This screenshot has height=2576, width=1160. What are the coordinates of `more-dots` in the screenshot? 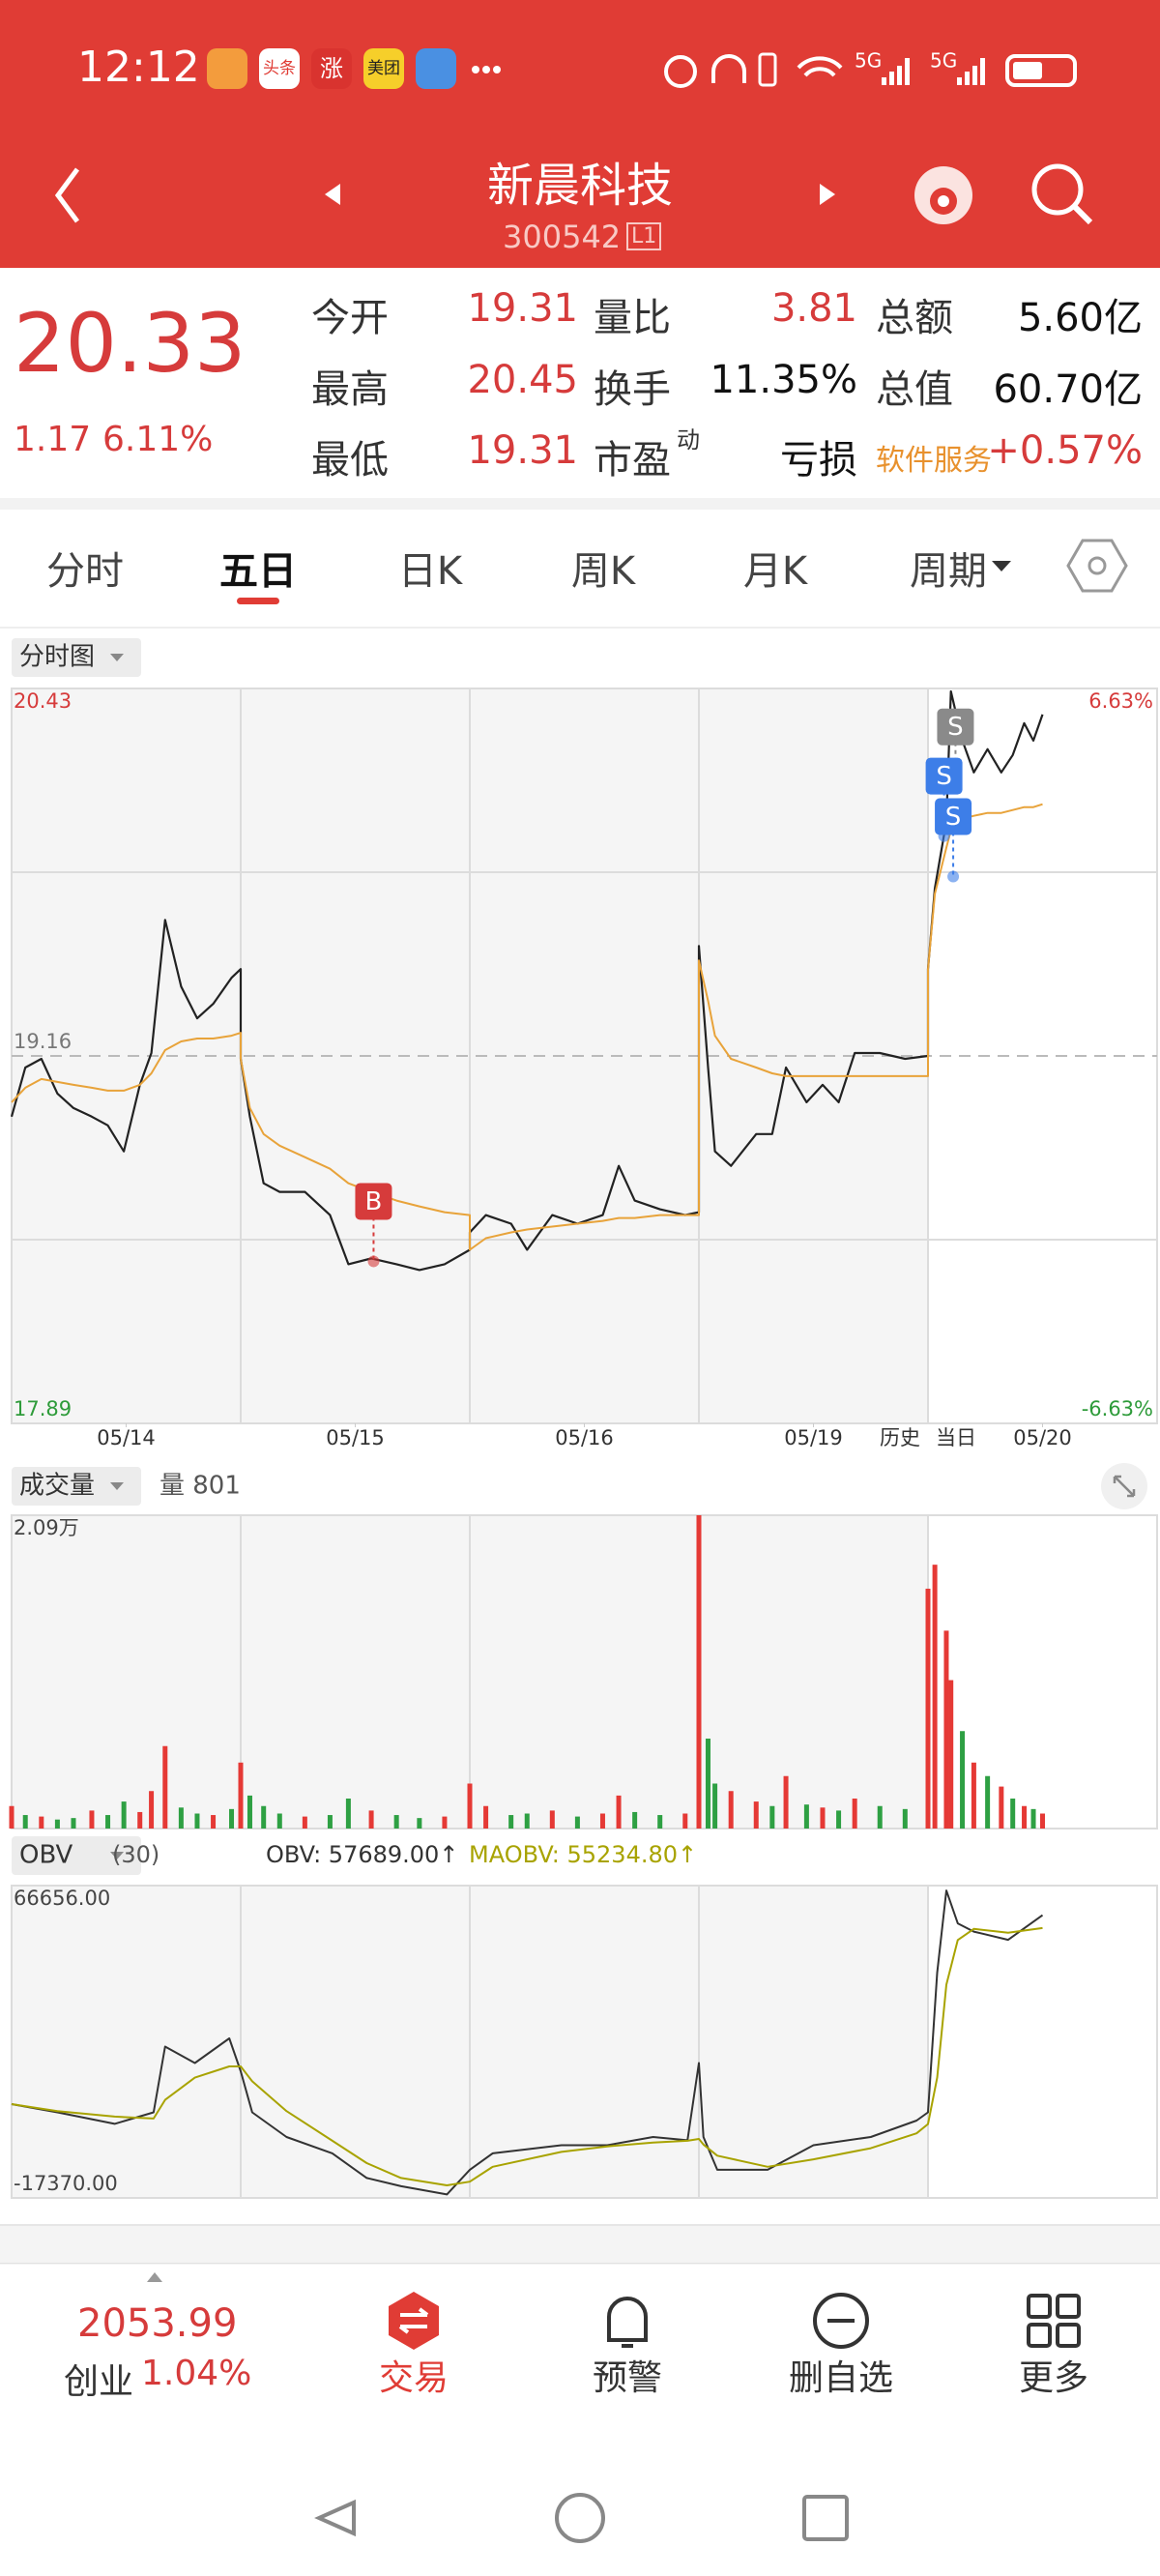 It's located at (486, 69).